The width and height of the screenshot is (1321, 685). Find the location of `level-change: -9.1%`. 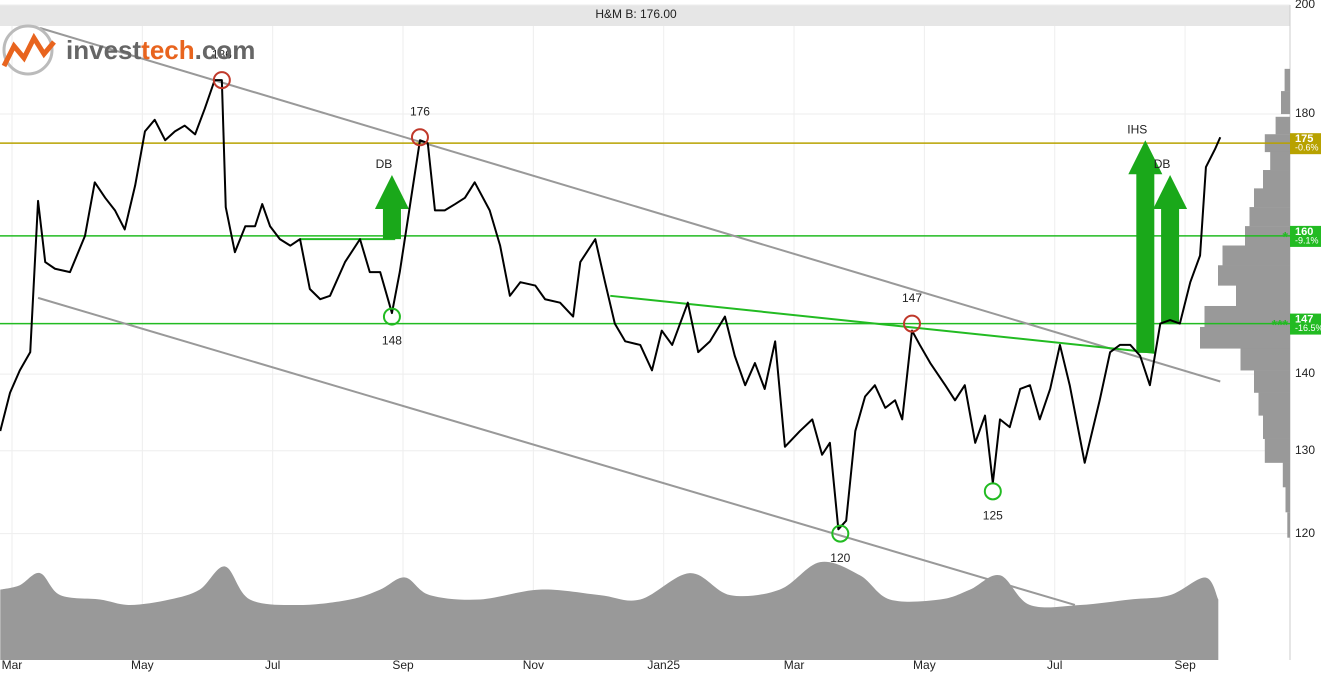

level-change: -9.1% is located at coordinates (1307, 240).